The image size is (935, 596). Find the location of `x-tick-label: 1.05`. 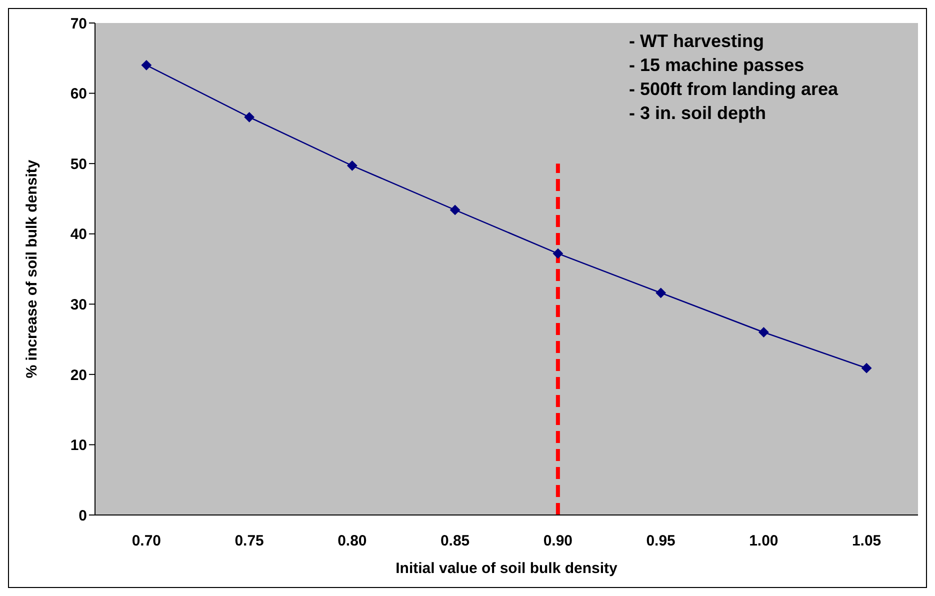

x-tick-label: 1.05 is located at coordinates (867, 541).